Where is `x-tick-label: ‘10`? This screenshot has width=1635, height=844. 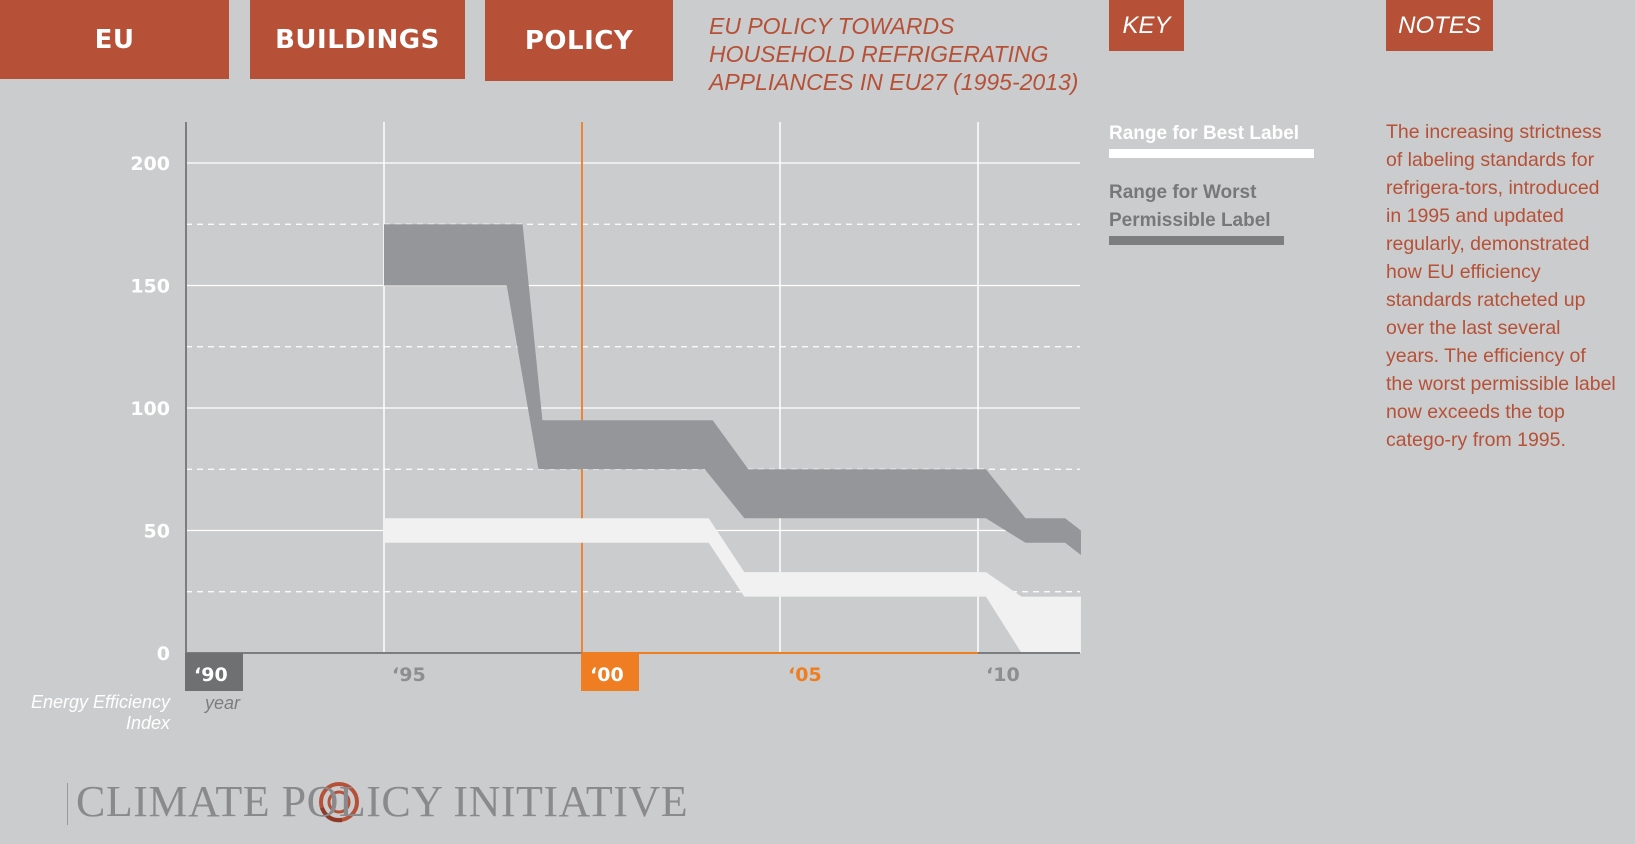 x-tick-label: ‘10 is located at coordinates (1003, 675).